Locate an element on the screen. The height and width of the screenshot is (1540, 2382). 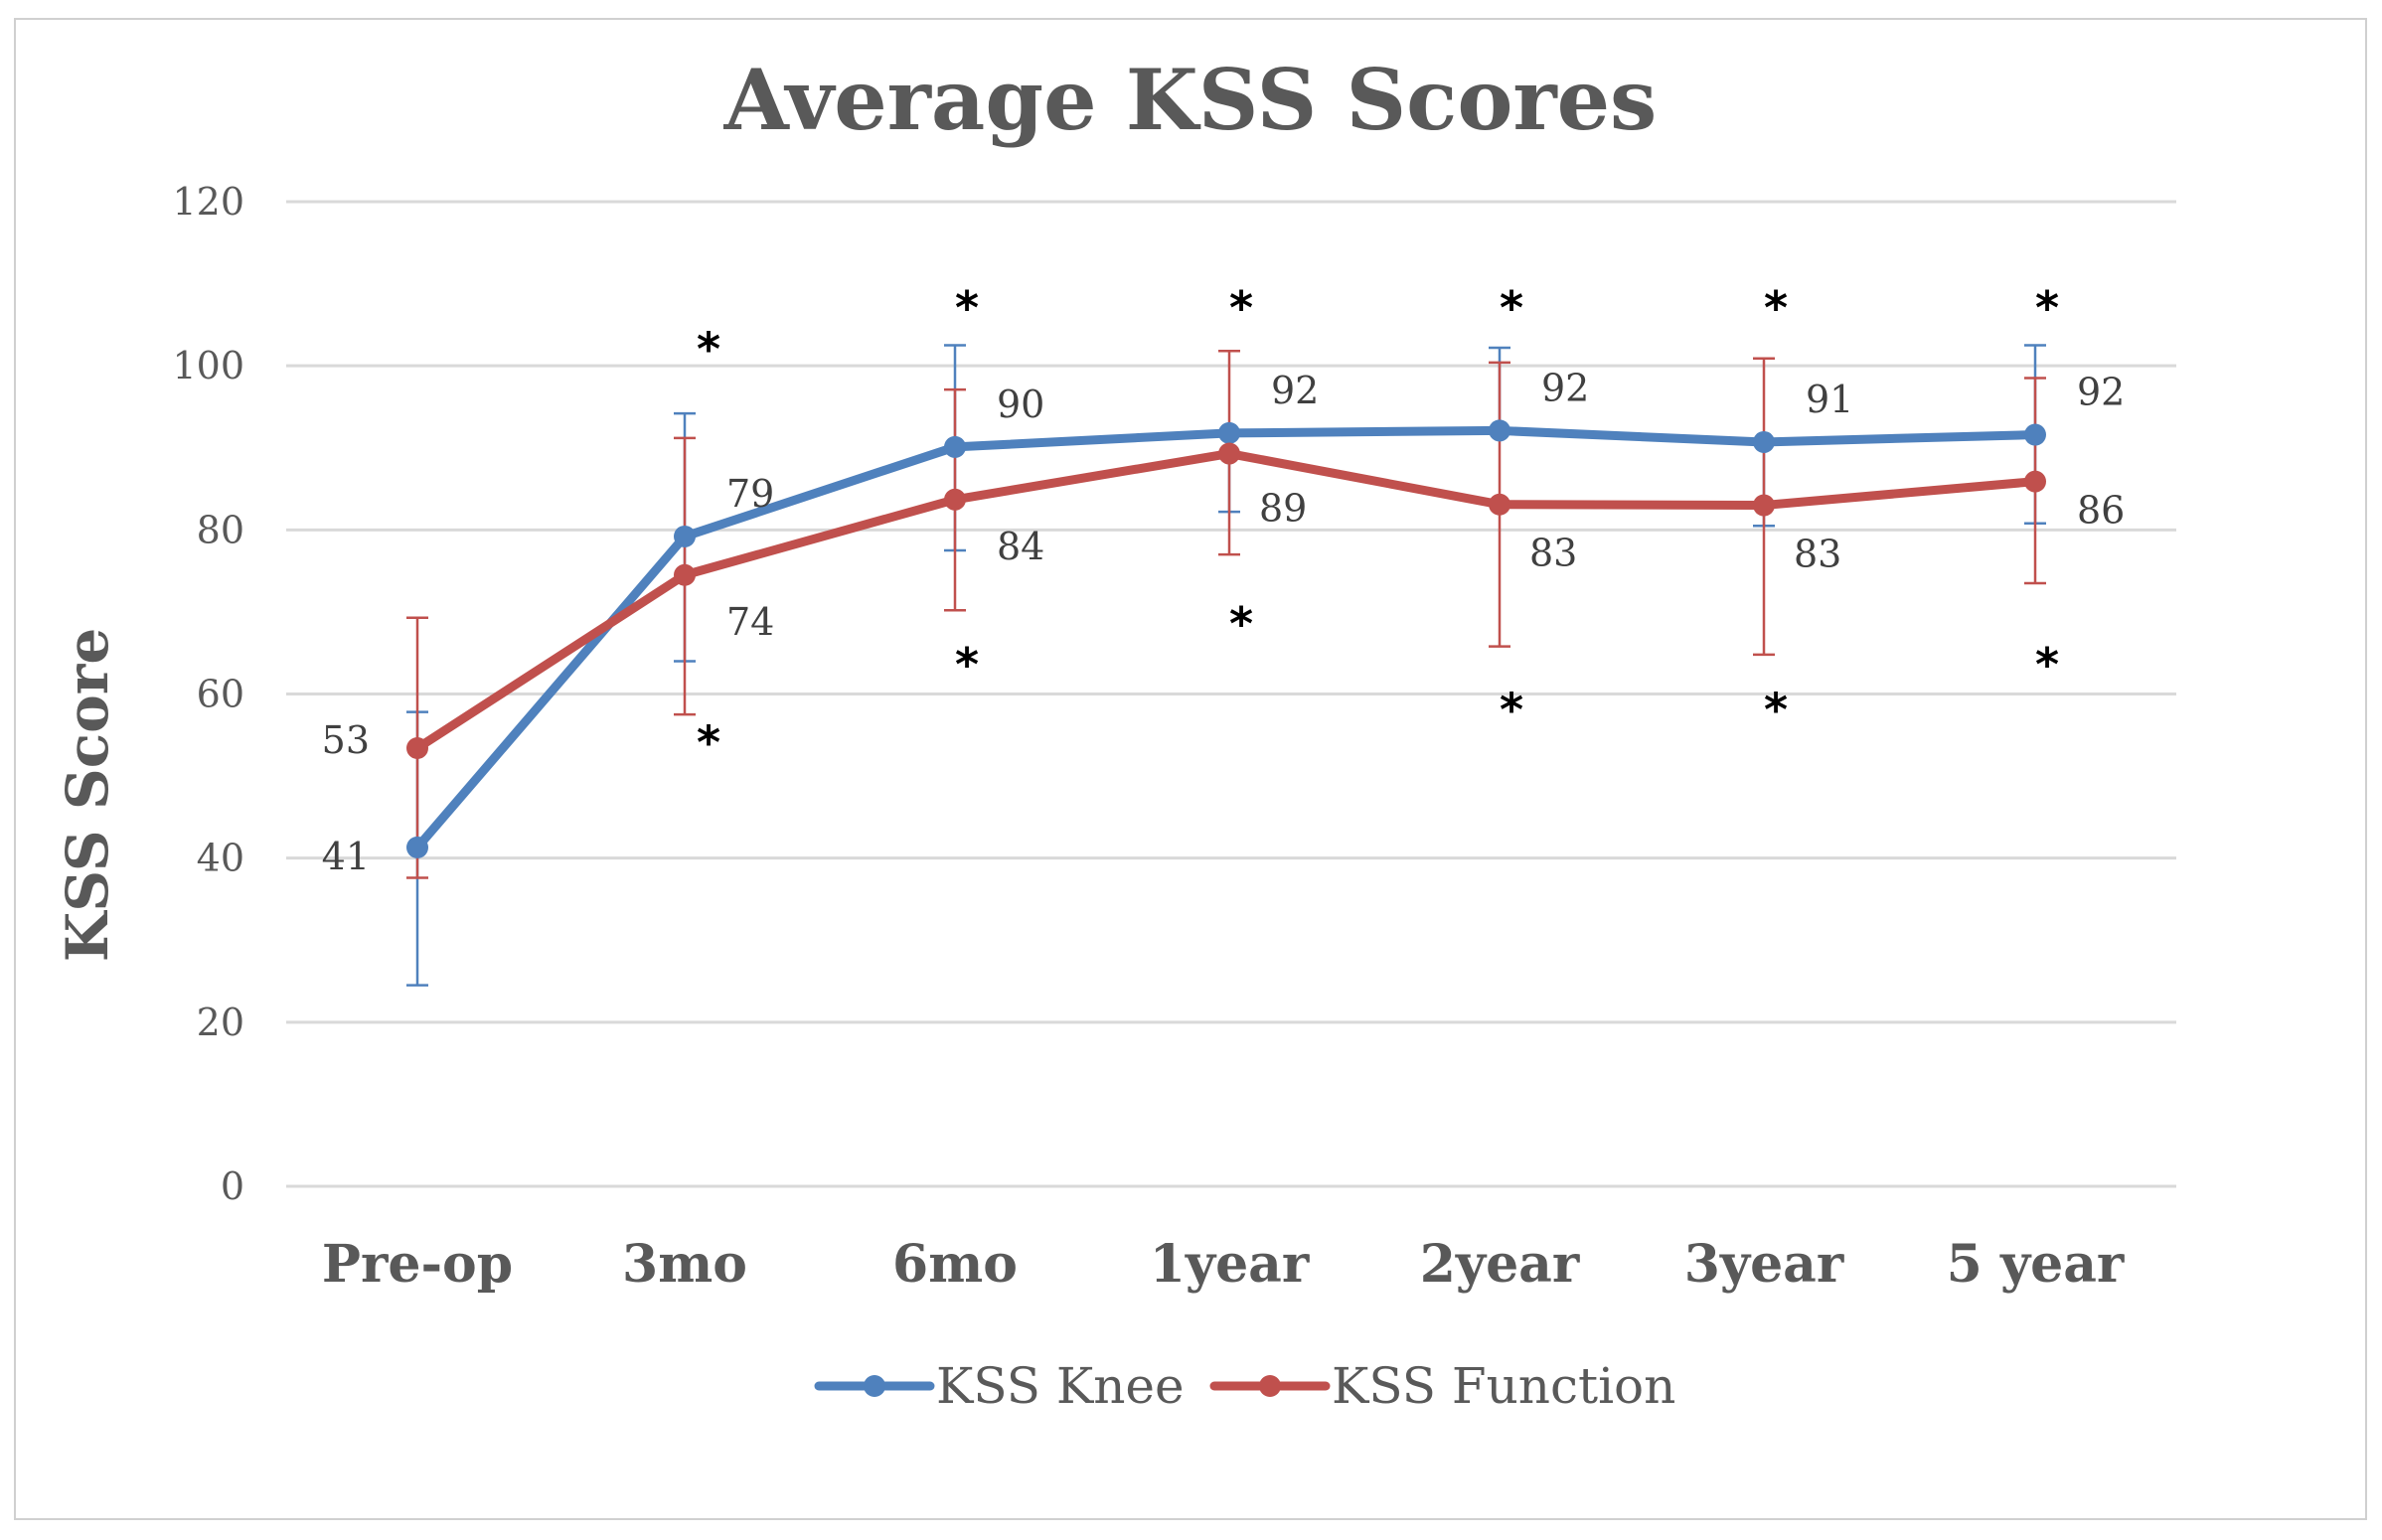
x-tick-labels: Pre-op 3mo 6mo 1year 2year 3year 5 year is located at coordinates (1223, 1264).